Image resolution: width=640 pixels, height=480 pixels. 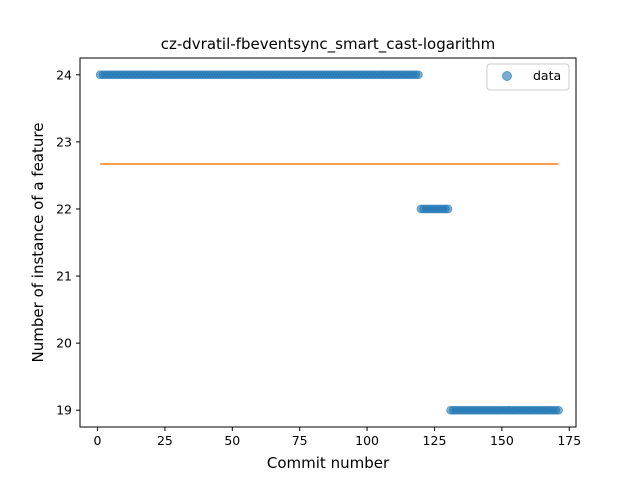 I want to click on x-tick-label: 125, so click(x=435, y=440).